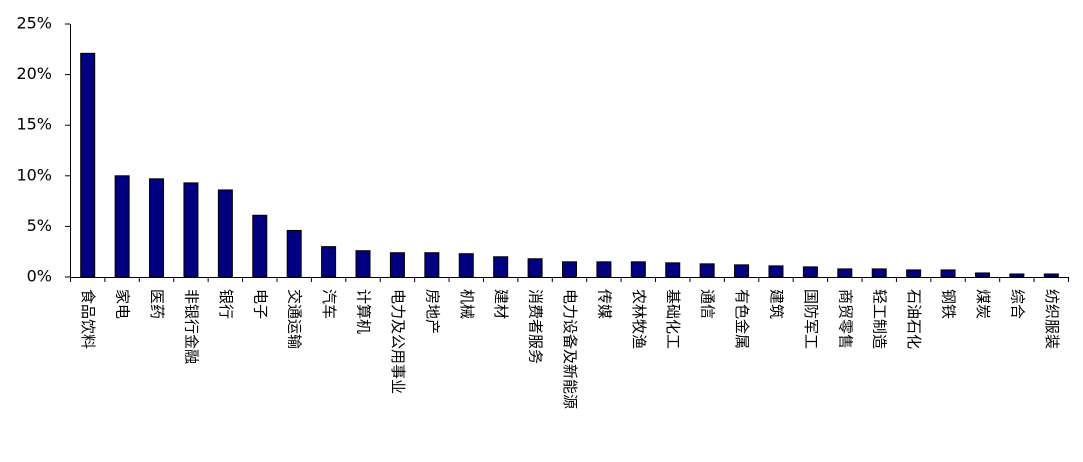 This screenshot has height=462, width=1083. I want to click on x-tick-label: 煤炭, so click(983, 304).